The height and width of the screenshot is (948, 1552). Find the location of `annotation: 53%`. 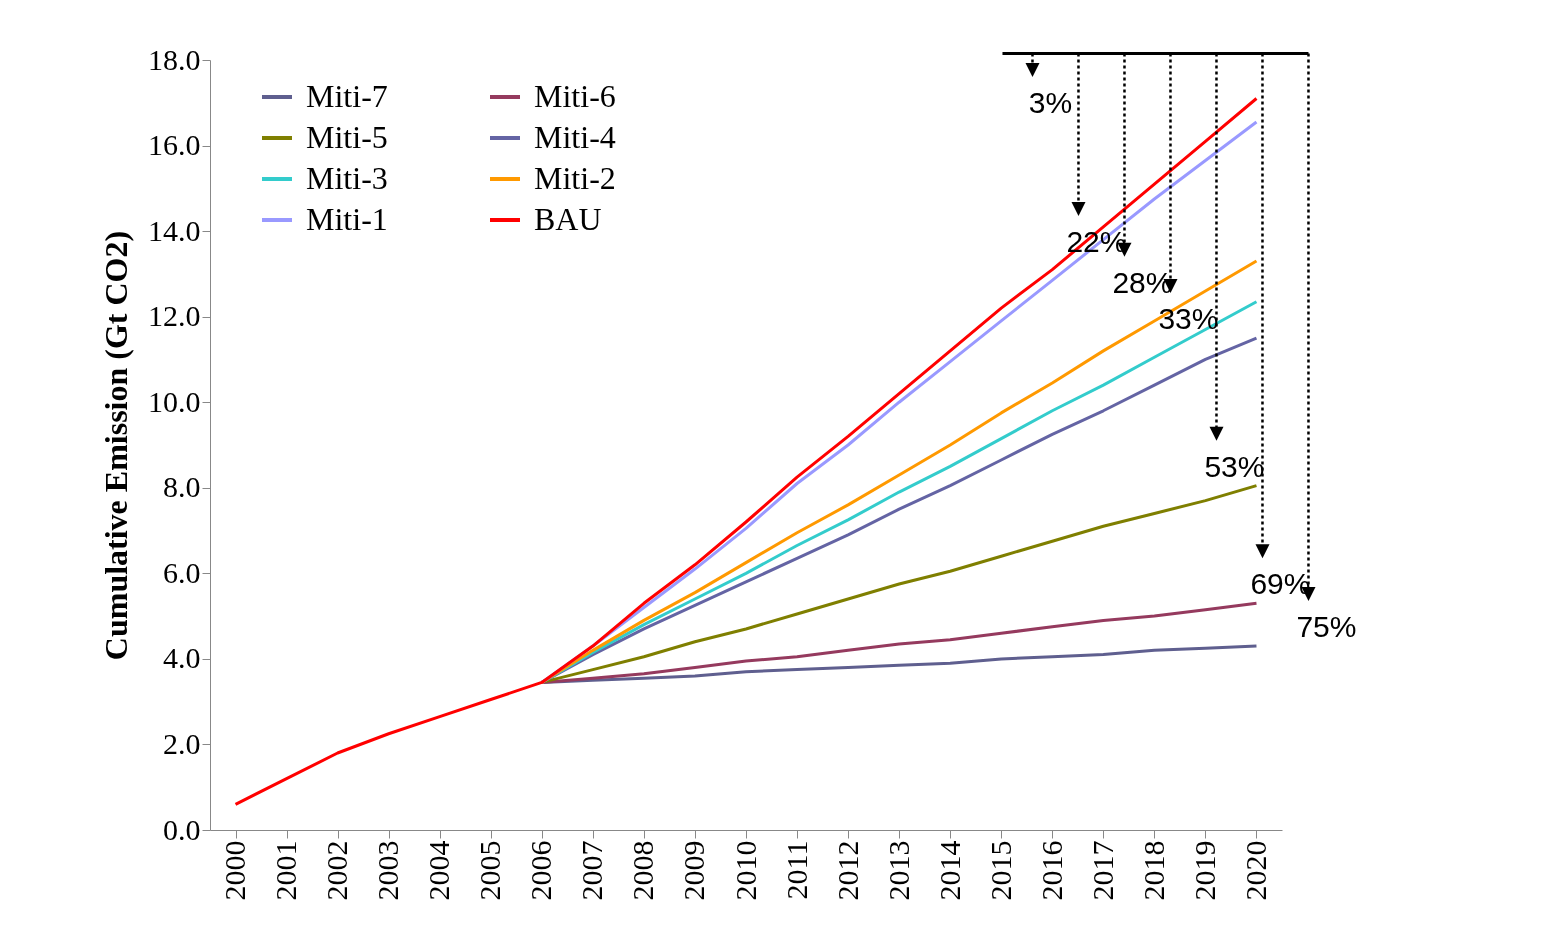

annotation: 53% is located at coordinates (1234, 466).